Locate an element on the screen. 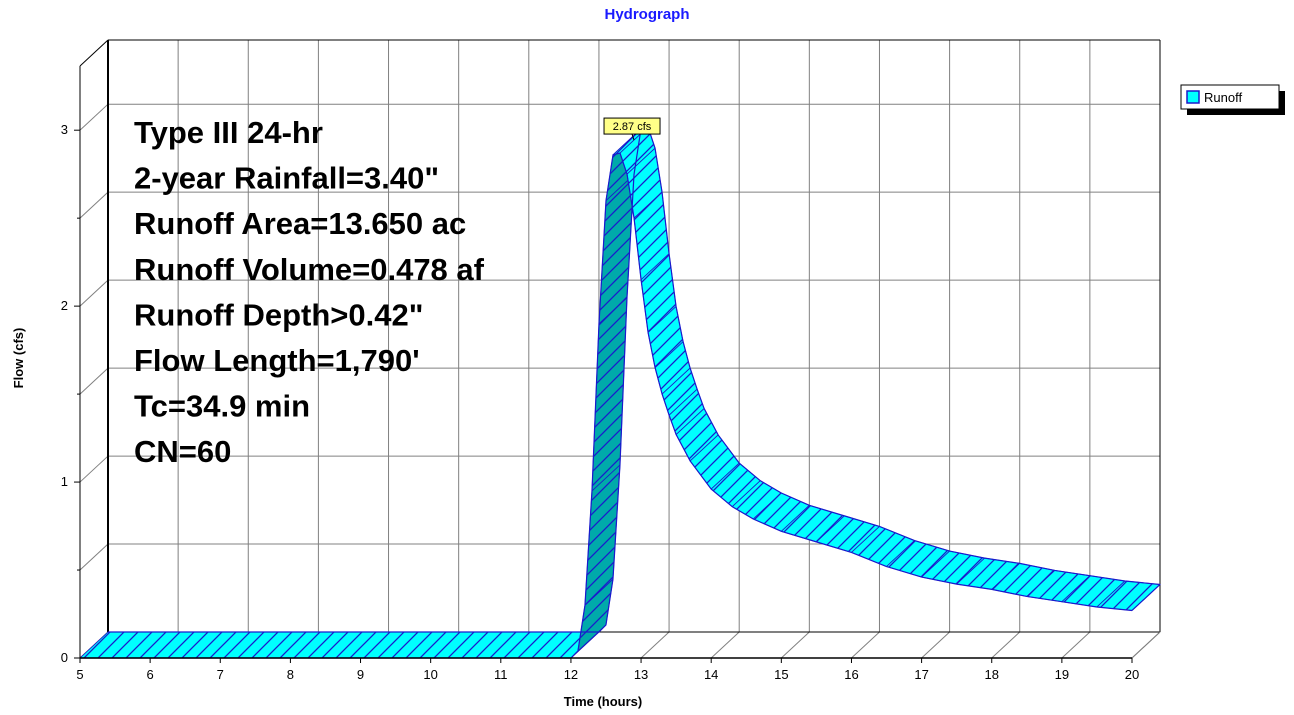 This screenshot has width=1294, height=715. peak-label-text: 2.87 cfs is located at coordinates (632, 127).